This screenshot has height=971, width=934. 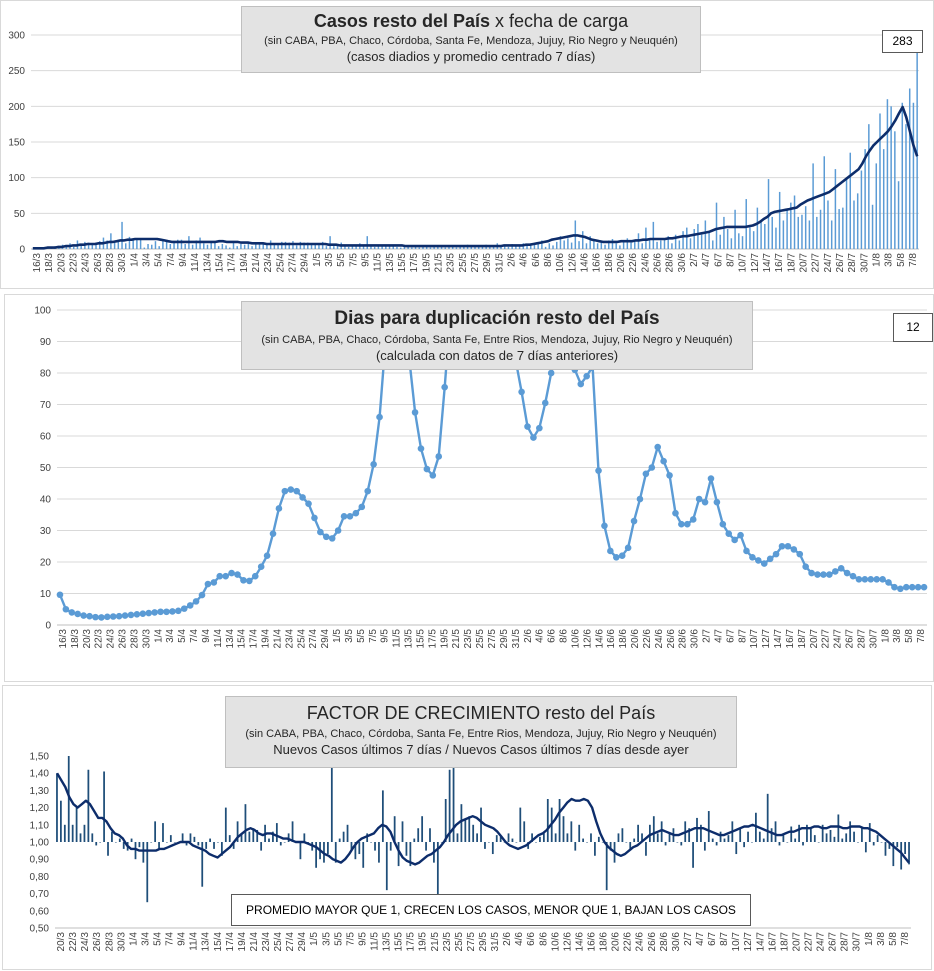 I want to click on x-tick-label: 24/6, so click(x=645, y=263).